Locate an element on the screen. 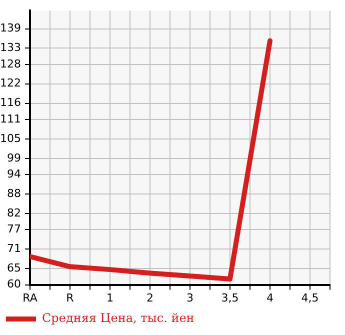 This screenshot has width=345, height=335. y-tick-label: 133 is located at coordinates (10, 47).